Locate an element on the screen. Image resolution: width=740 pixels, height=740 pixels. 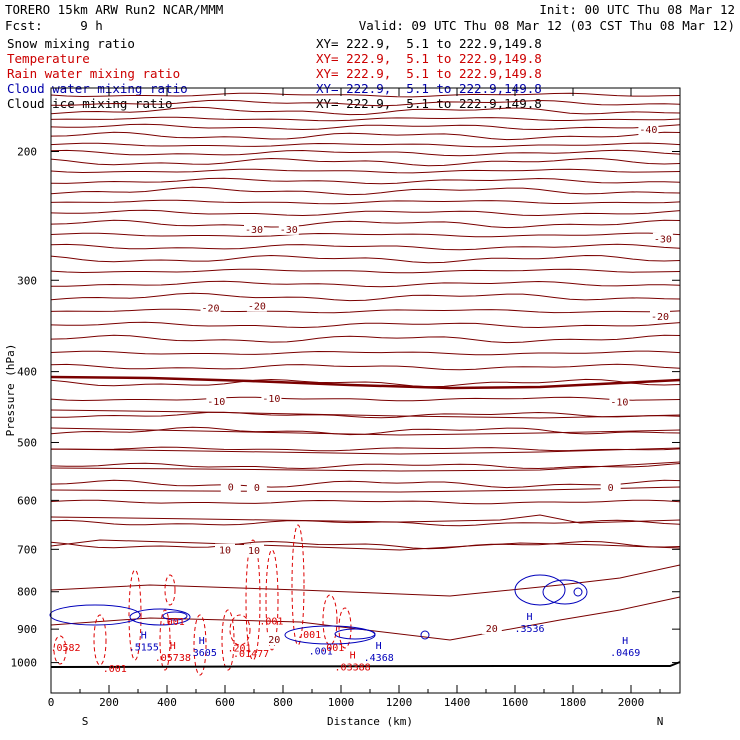
fcst-line: Fcst: 9 h is located at coordinates (54, 25).